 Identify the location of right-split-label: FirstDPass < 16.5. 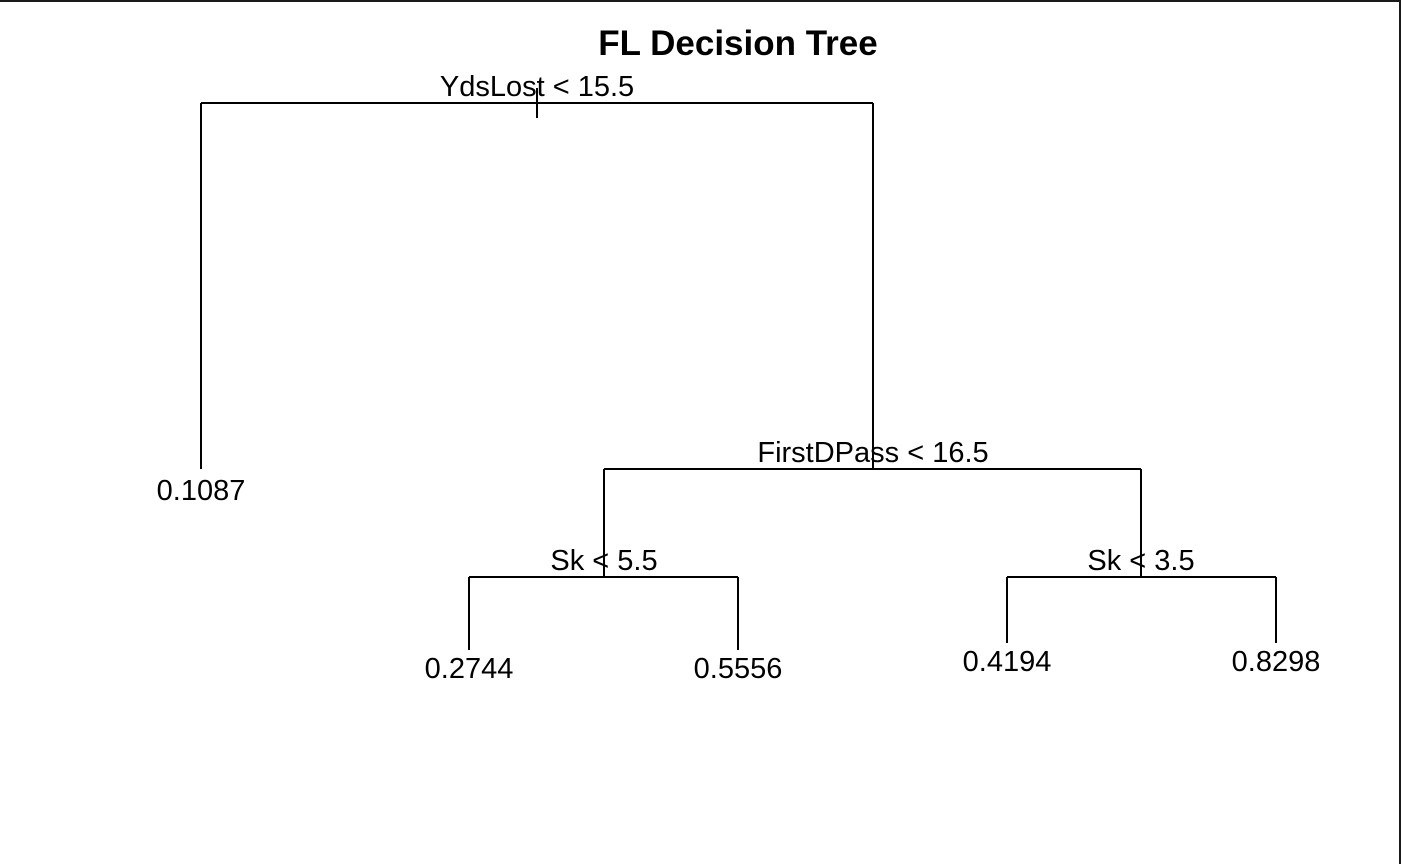
(872, 453).